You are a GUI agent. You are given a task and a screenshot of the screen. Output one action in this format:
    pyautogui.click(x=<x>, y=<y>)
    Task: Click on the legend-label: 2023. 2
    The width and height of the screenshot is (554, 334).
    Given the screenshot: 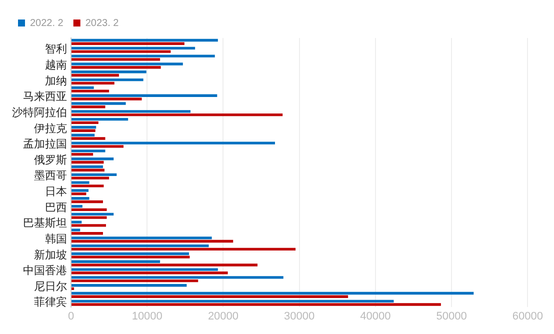 What is the action you would take?
    pyautogui.click(x=102, y=23)
    